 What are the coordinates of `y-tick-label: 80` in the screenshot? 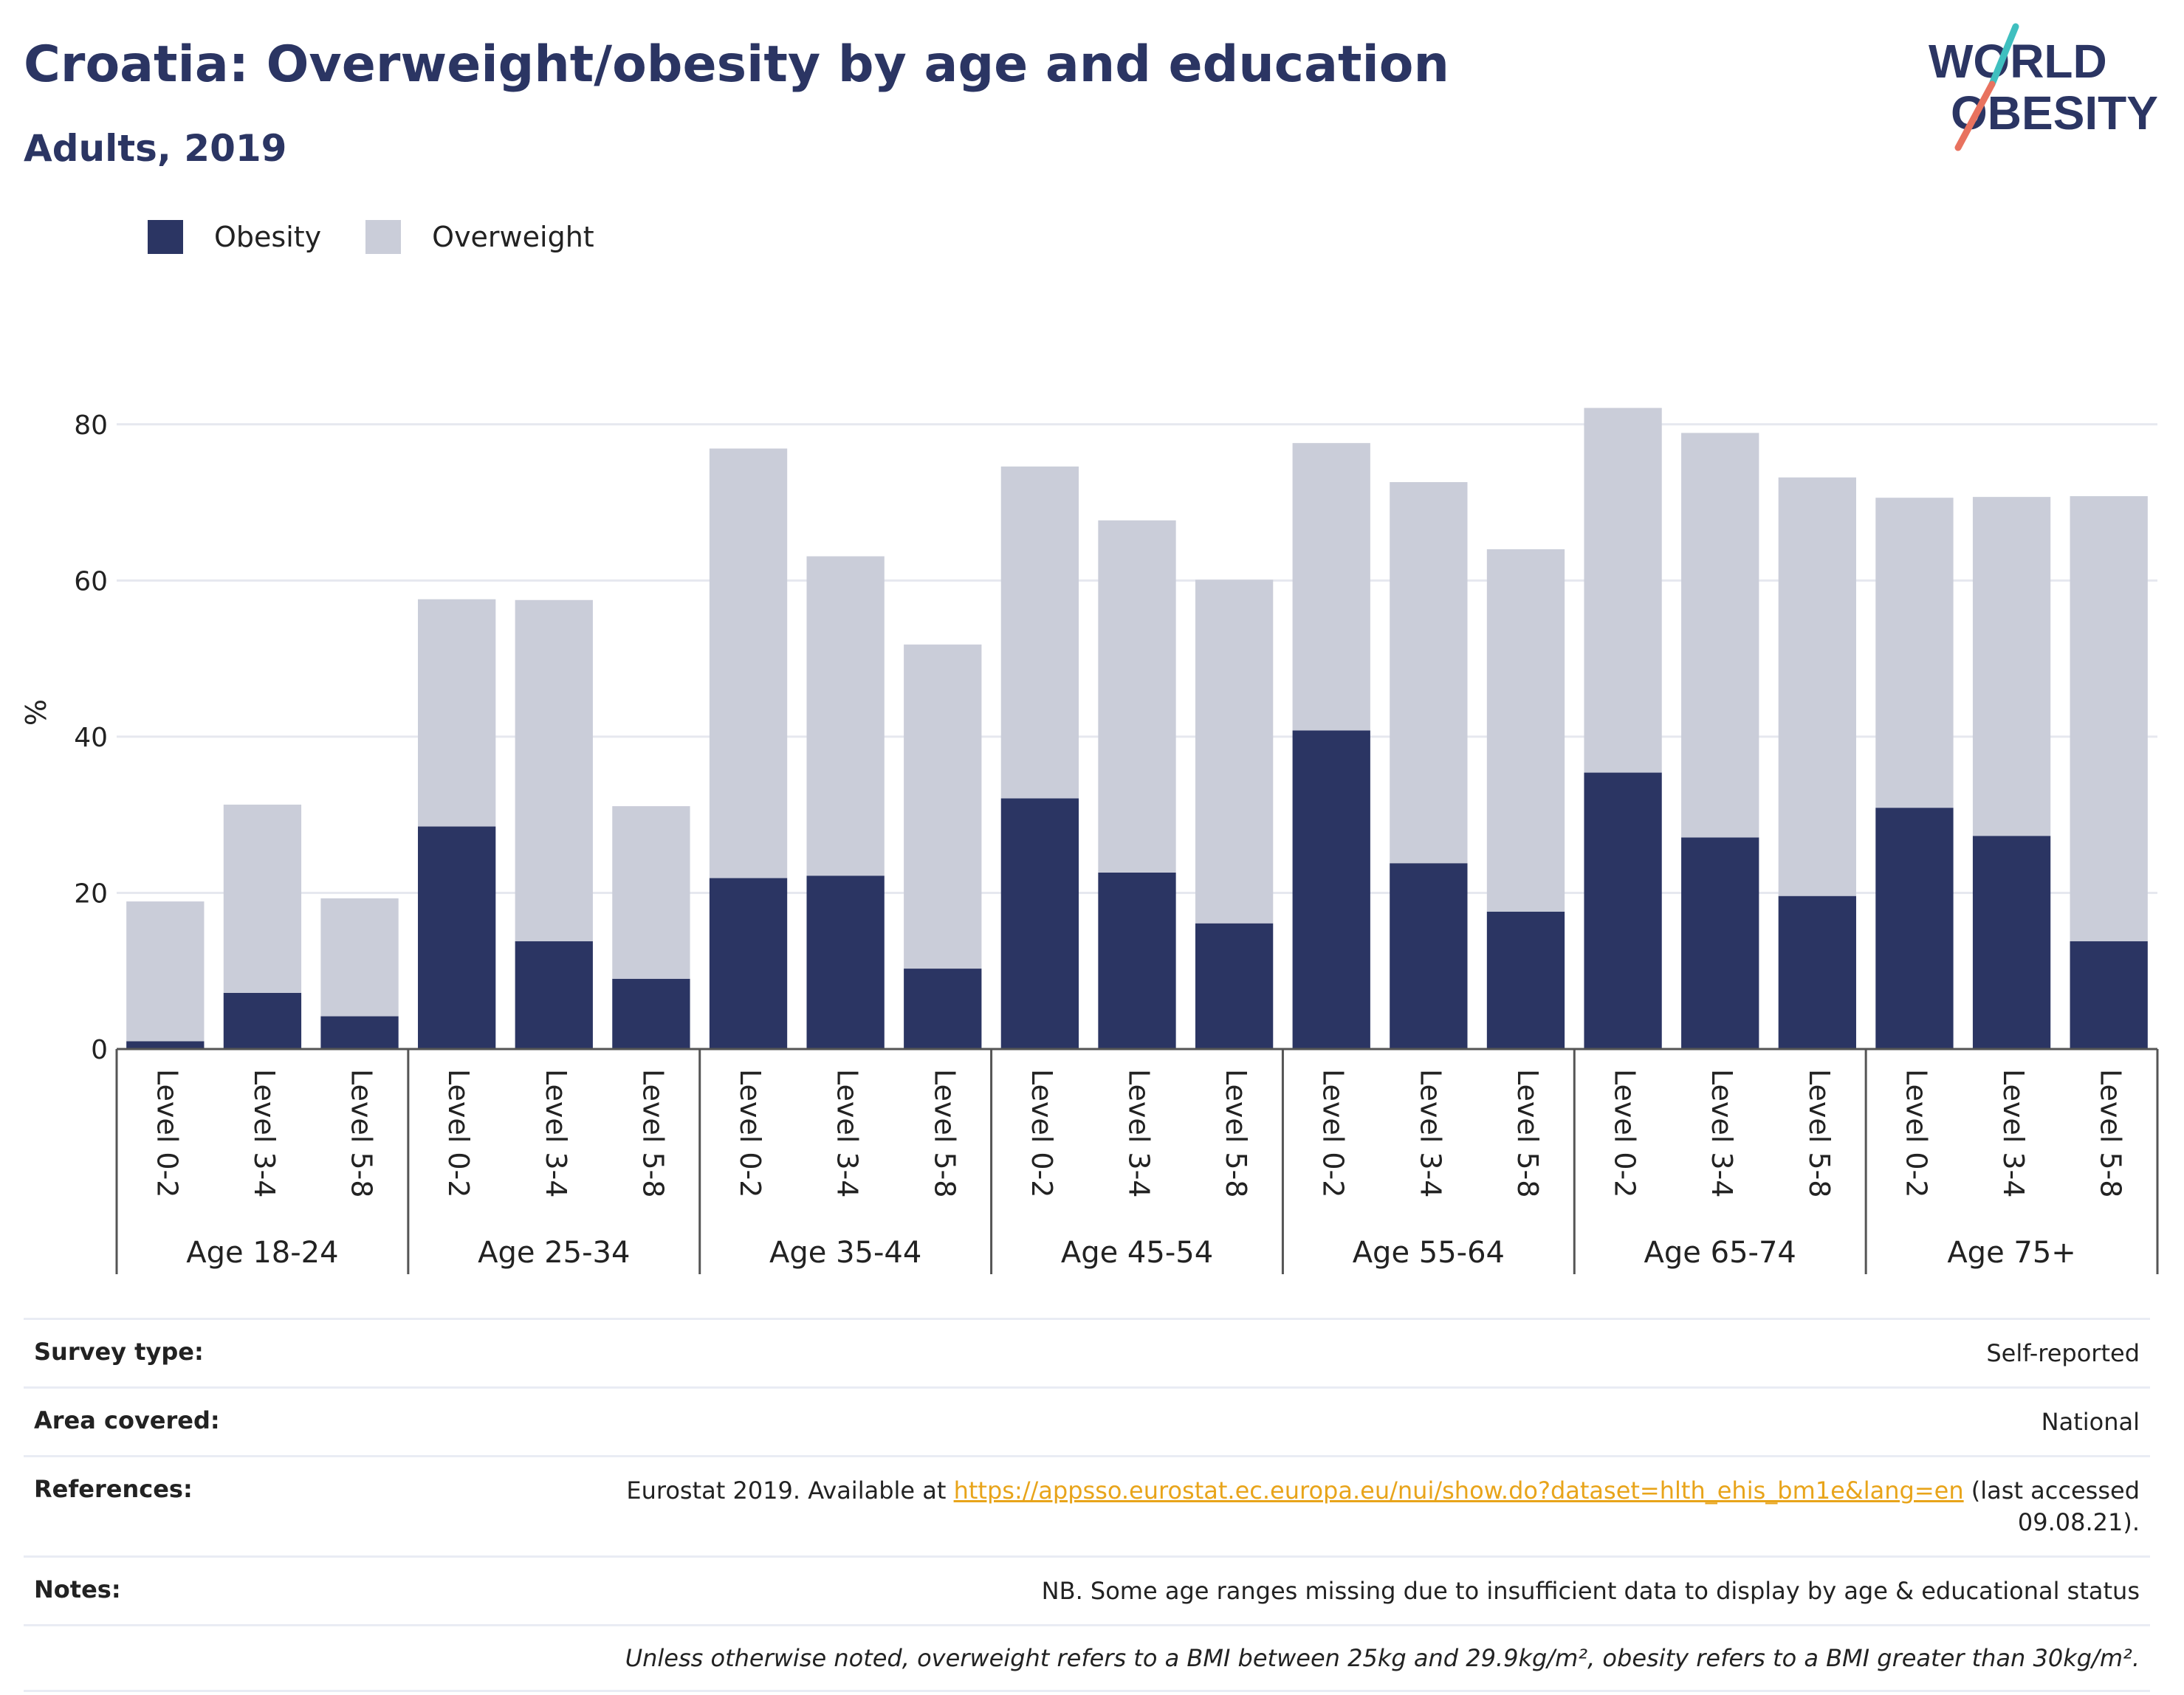 It's located at (91, 425).